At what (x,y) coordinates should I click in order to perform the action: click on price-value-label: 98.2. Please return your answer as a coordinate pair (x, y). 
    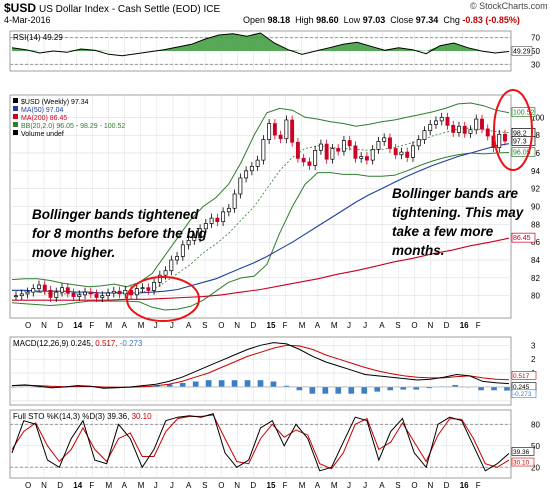
    Looking at the image, I should click on (520, 133).